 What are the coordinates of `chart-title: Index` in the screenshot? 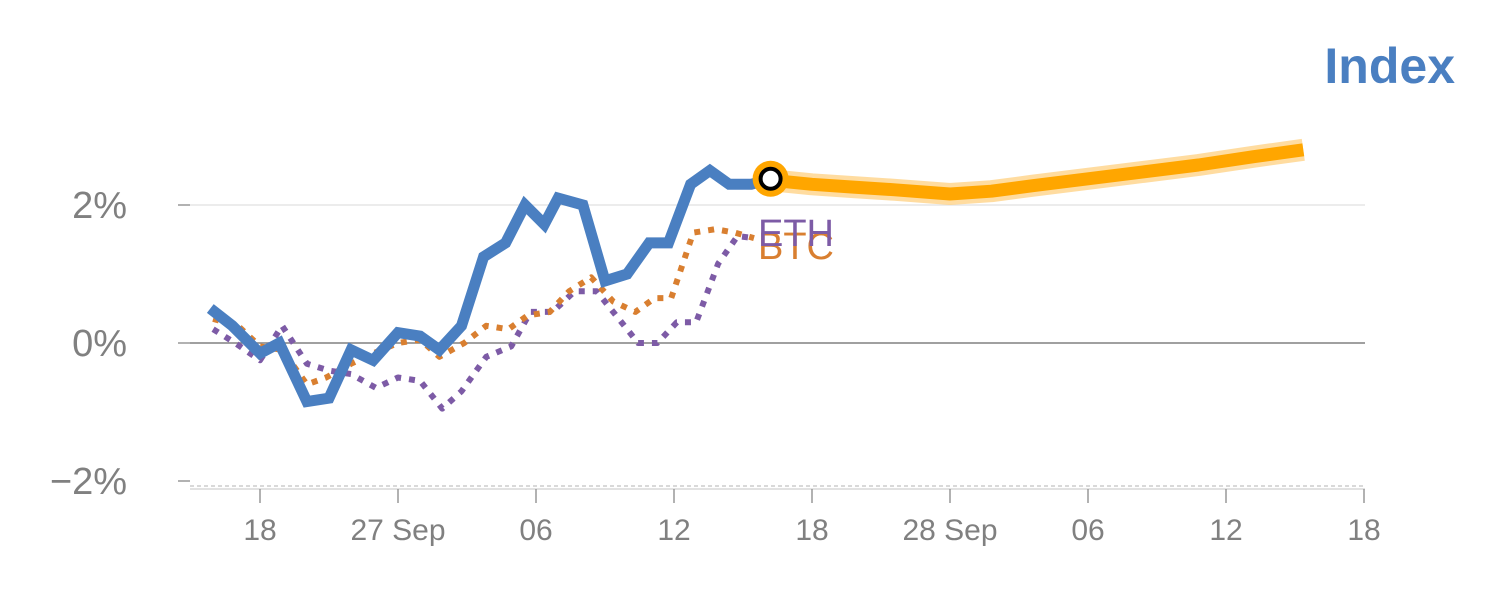 It's located at (1389, 66).